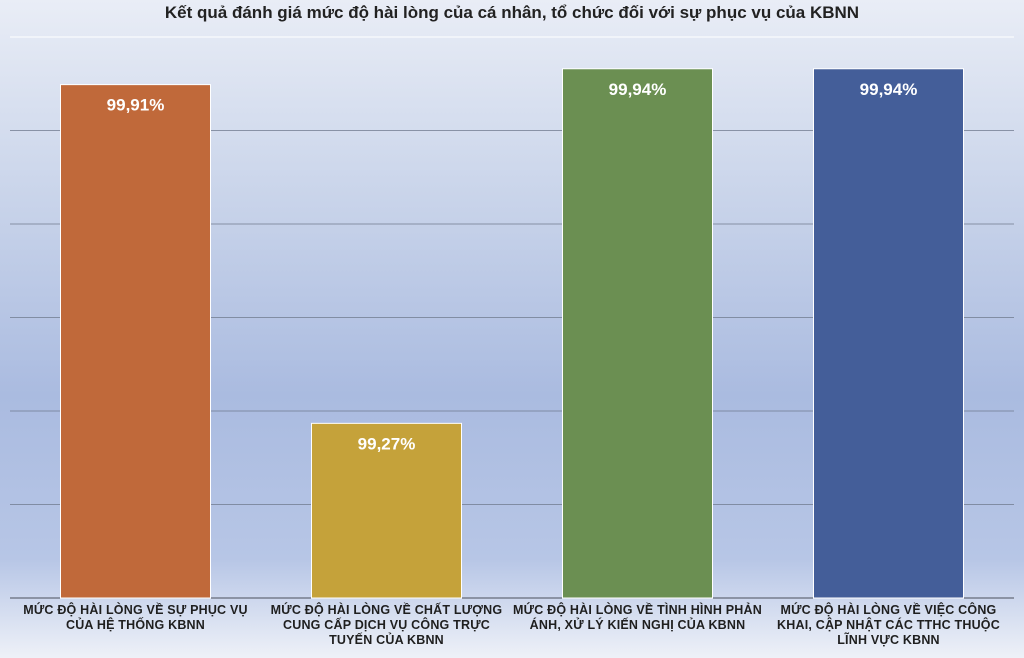 The width and height of the screenshot is (1024, 658). Describe the element at coordinates (638, 89) in the screenshot. I see `data-label-3: 99,94%` at that location.